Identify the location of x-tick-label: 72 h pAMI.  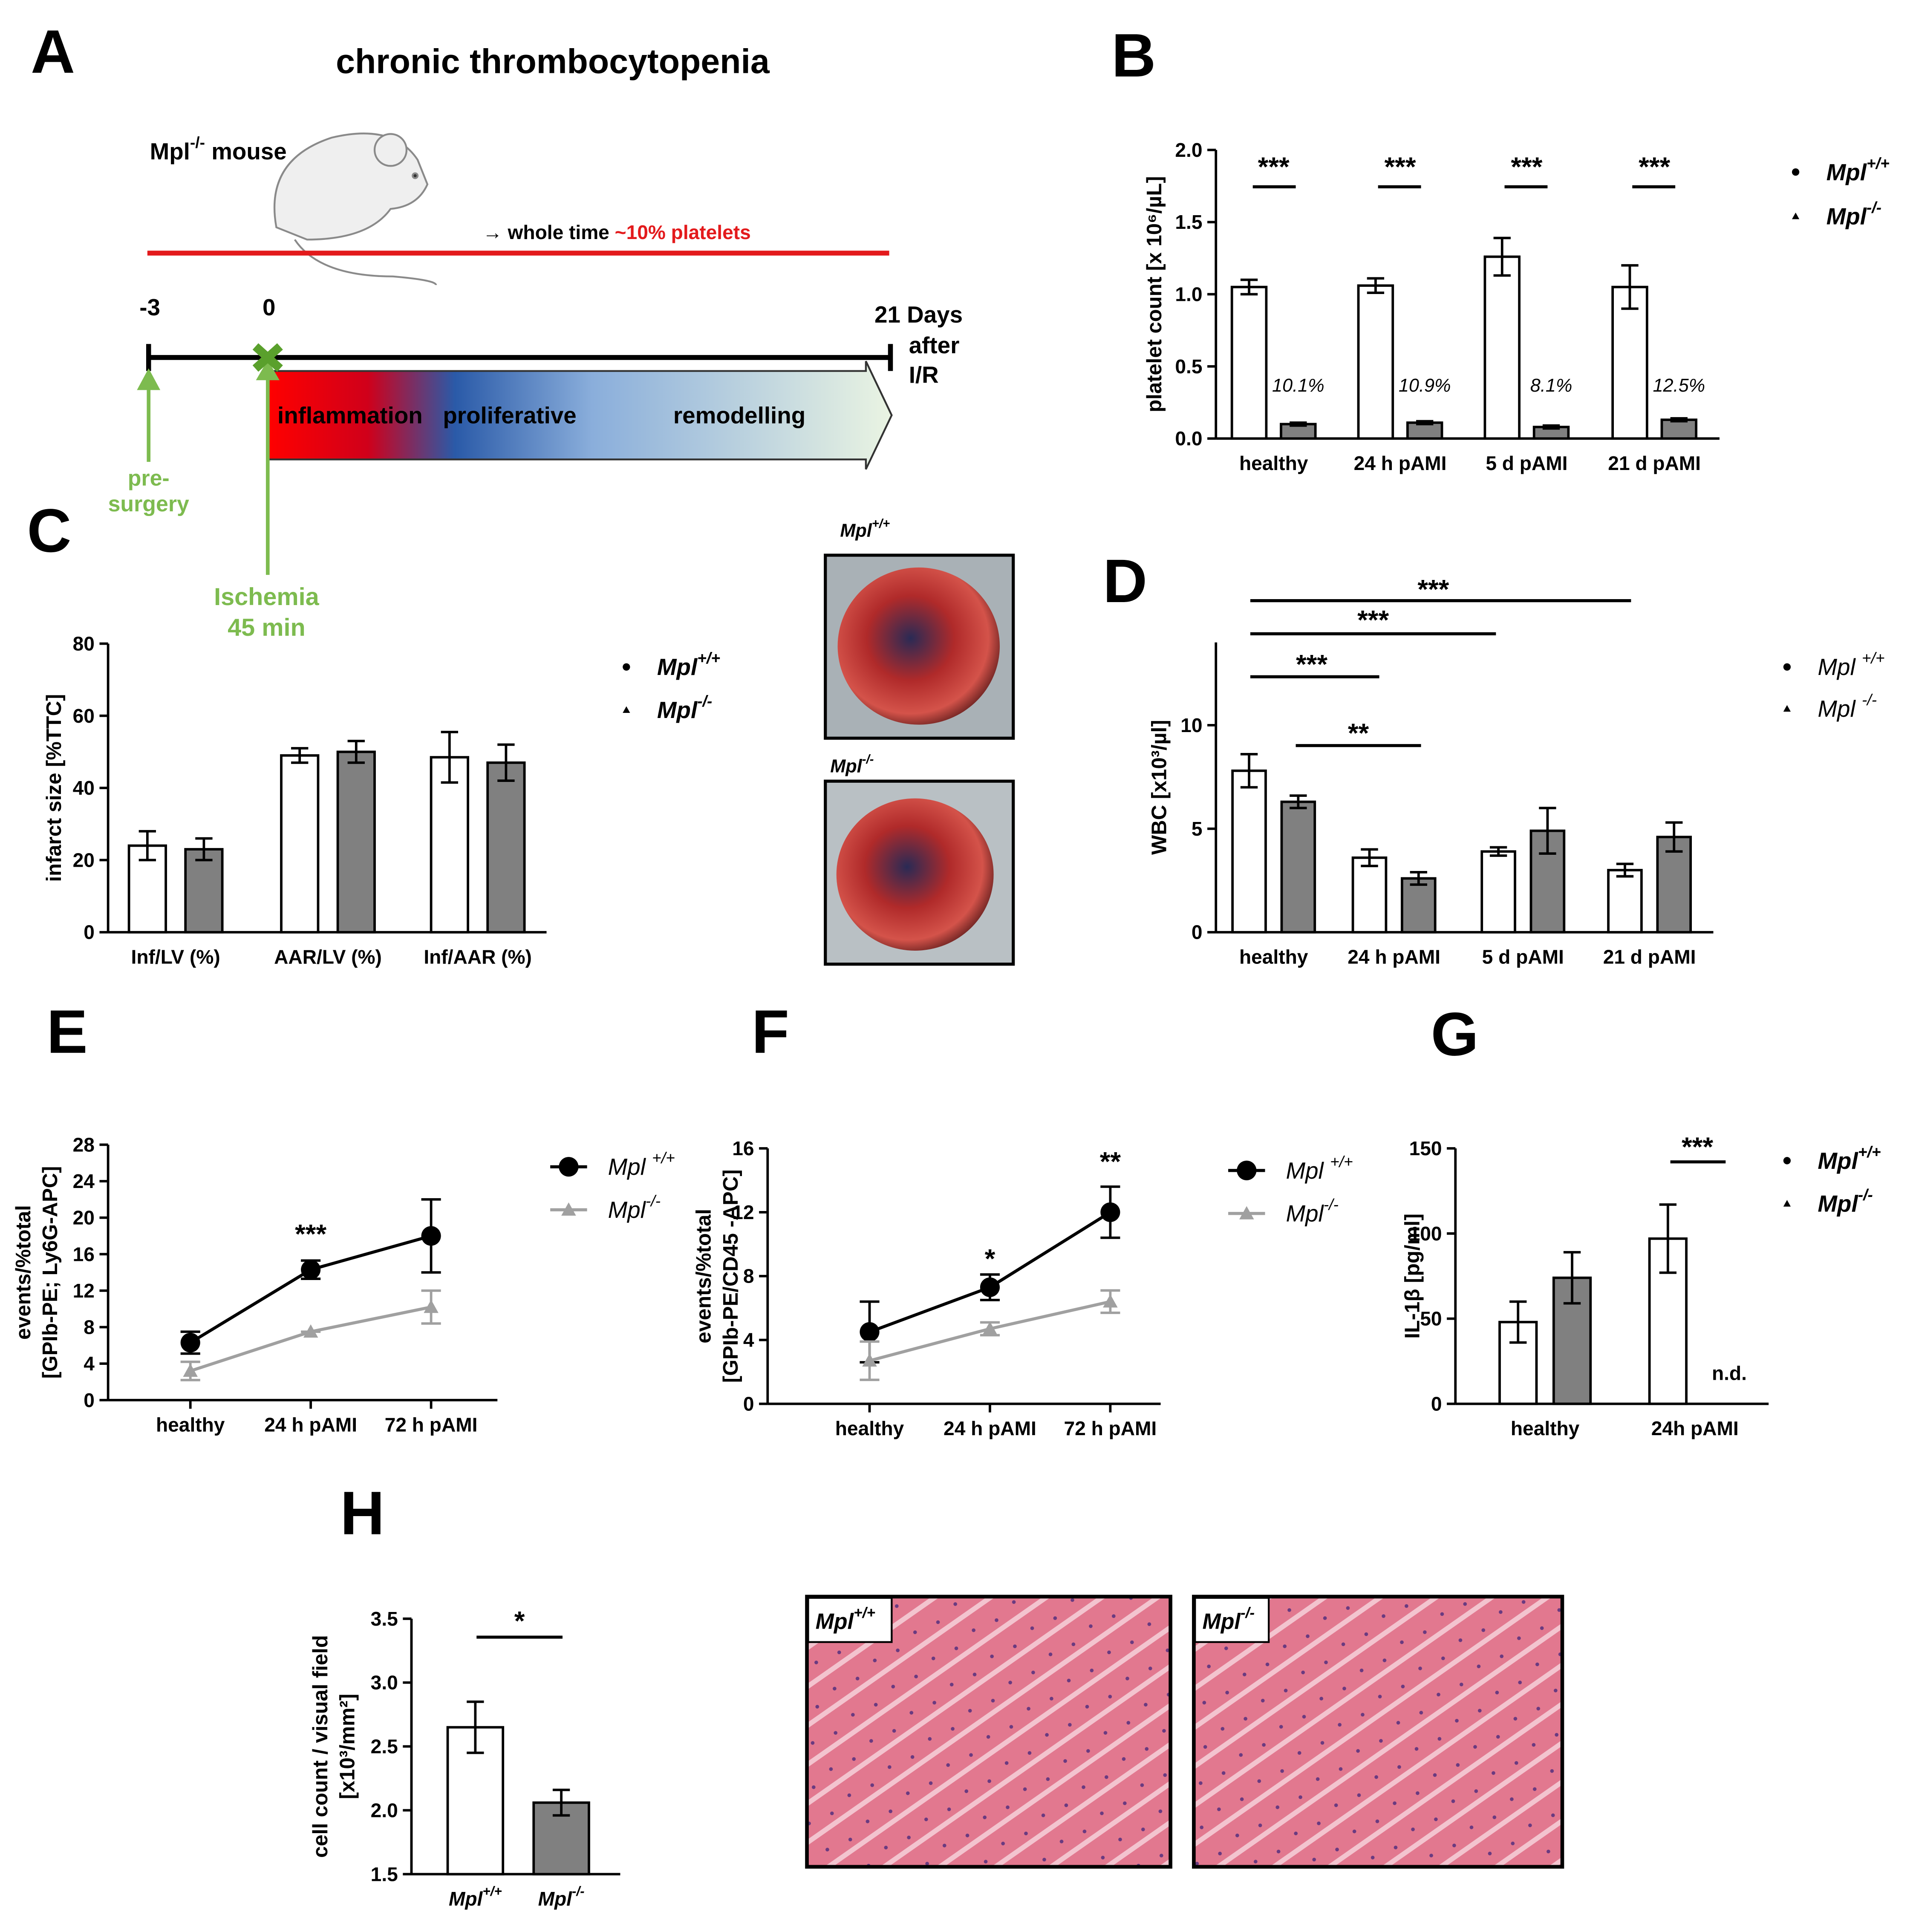
(1110, 1428).